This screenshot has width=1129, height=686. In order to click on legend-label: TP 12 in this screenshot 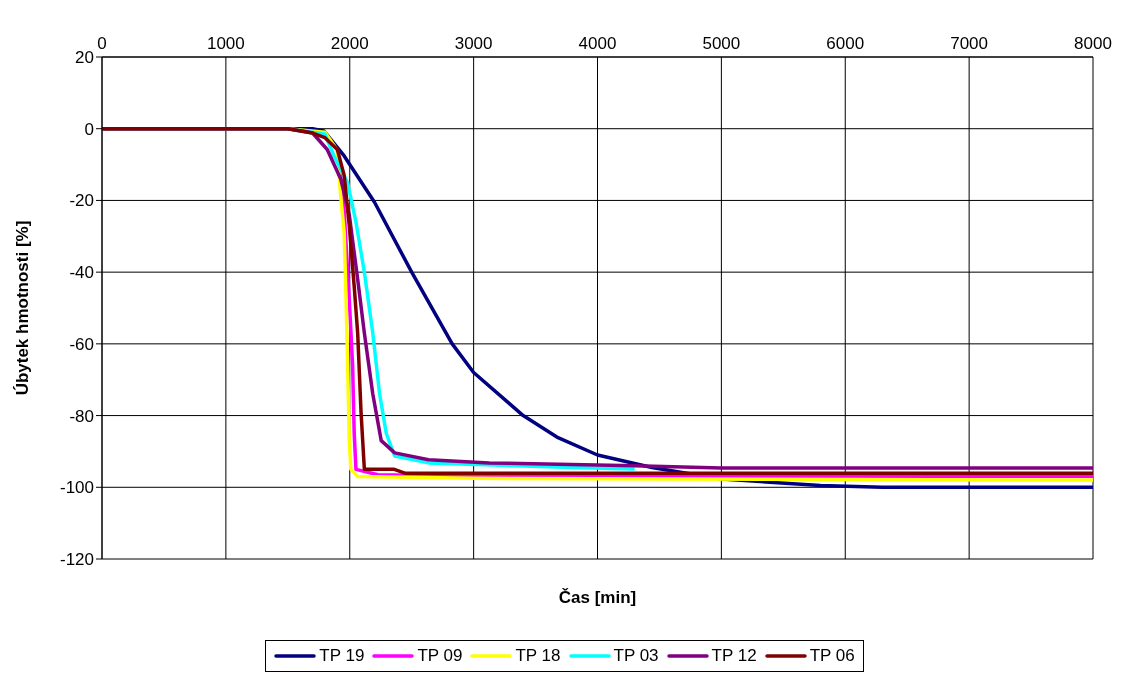, I will do `click(733, 656)`.